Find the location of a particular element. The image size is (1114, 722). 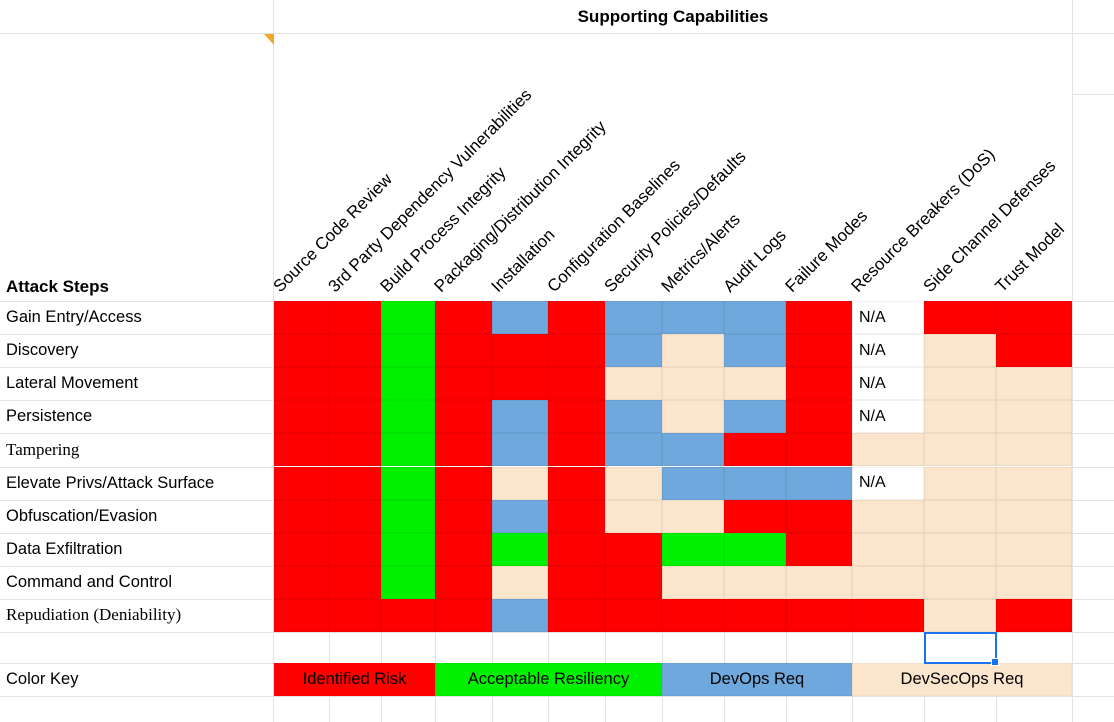

column-header: Trust Model is located at coordinates (1030, 257).